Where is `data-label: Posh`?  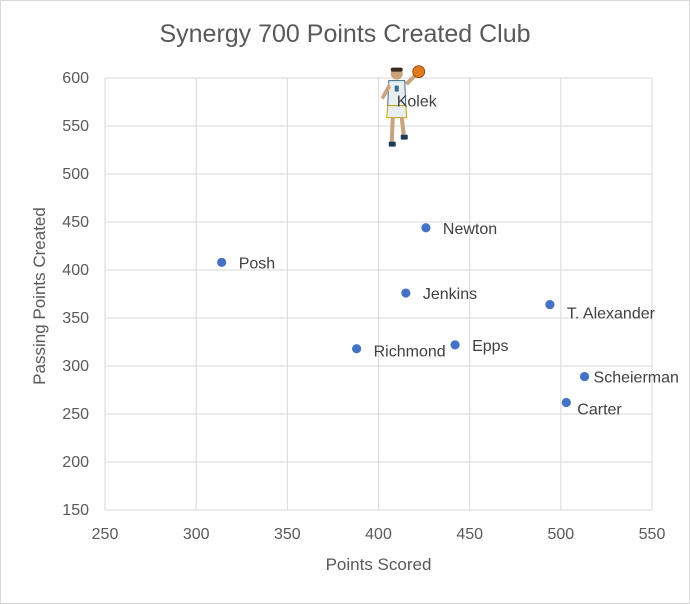
data-label: Posh is located at coordinates (257, 263).